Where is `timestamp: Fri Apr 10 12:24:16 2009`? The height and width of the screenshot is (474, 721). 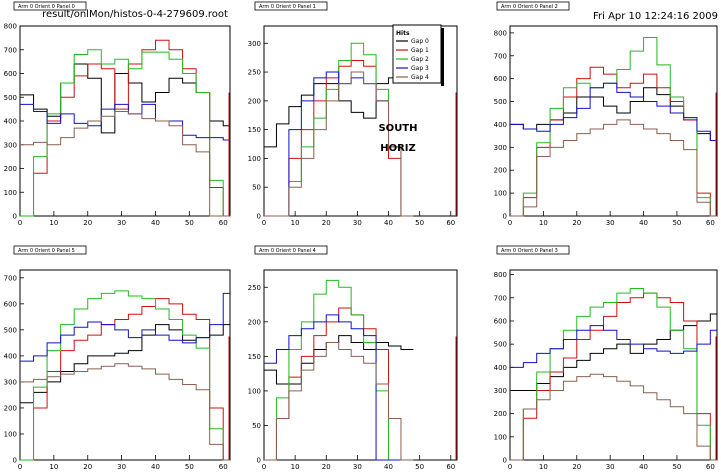 timestamp: Fri Apr 10 12:24:16 2009 is located at coordinates (655, 16).